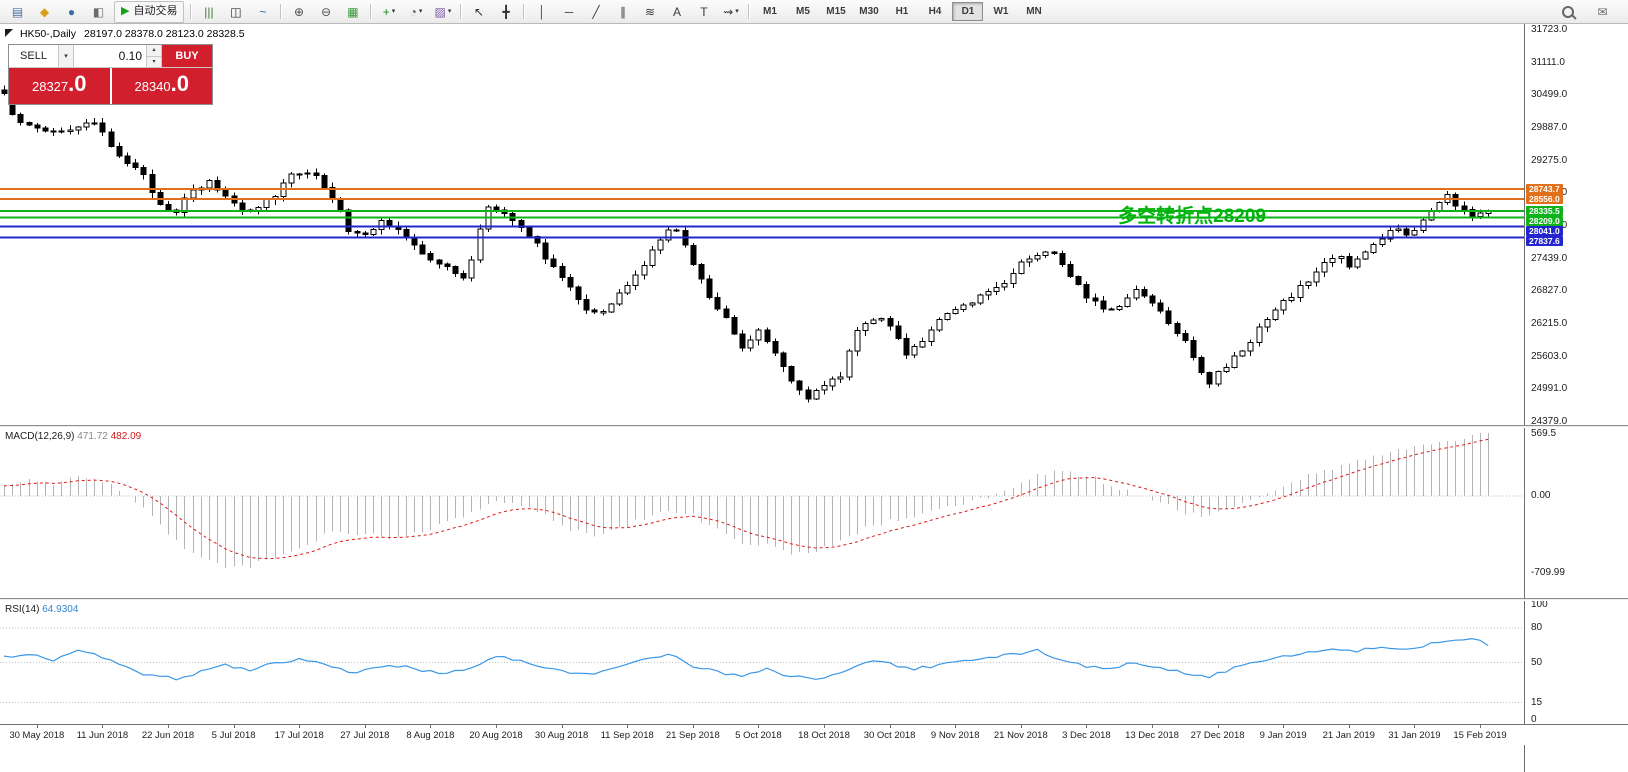  What do you see at coordinates (568, 12) in the screenshot?
I see `horizontal-line-icon: ─` at bounding box center [568, 12].